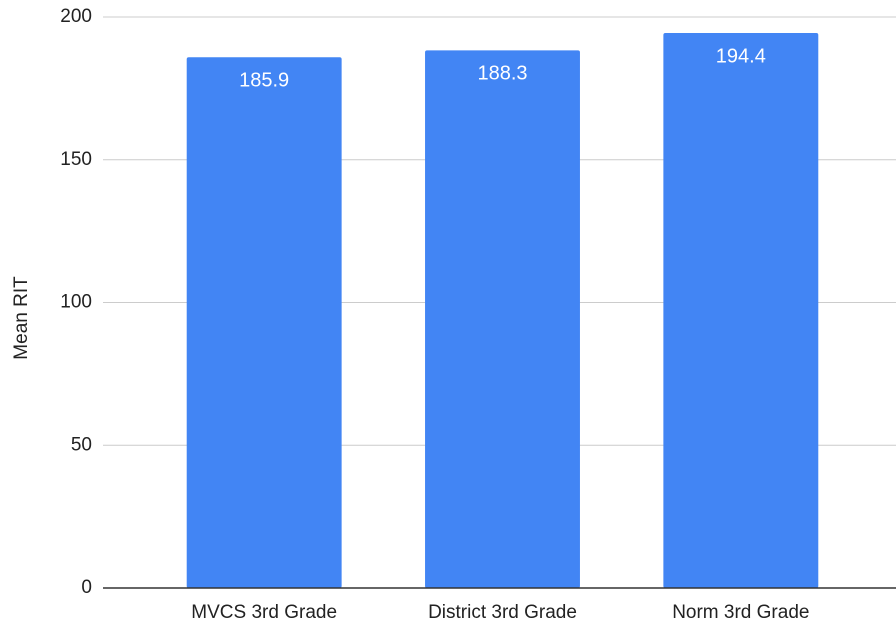  Describe the element at coordinates (741, 56) in the screenshot. I see `data-label: 194.4` at that location.